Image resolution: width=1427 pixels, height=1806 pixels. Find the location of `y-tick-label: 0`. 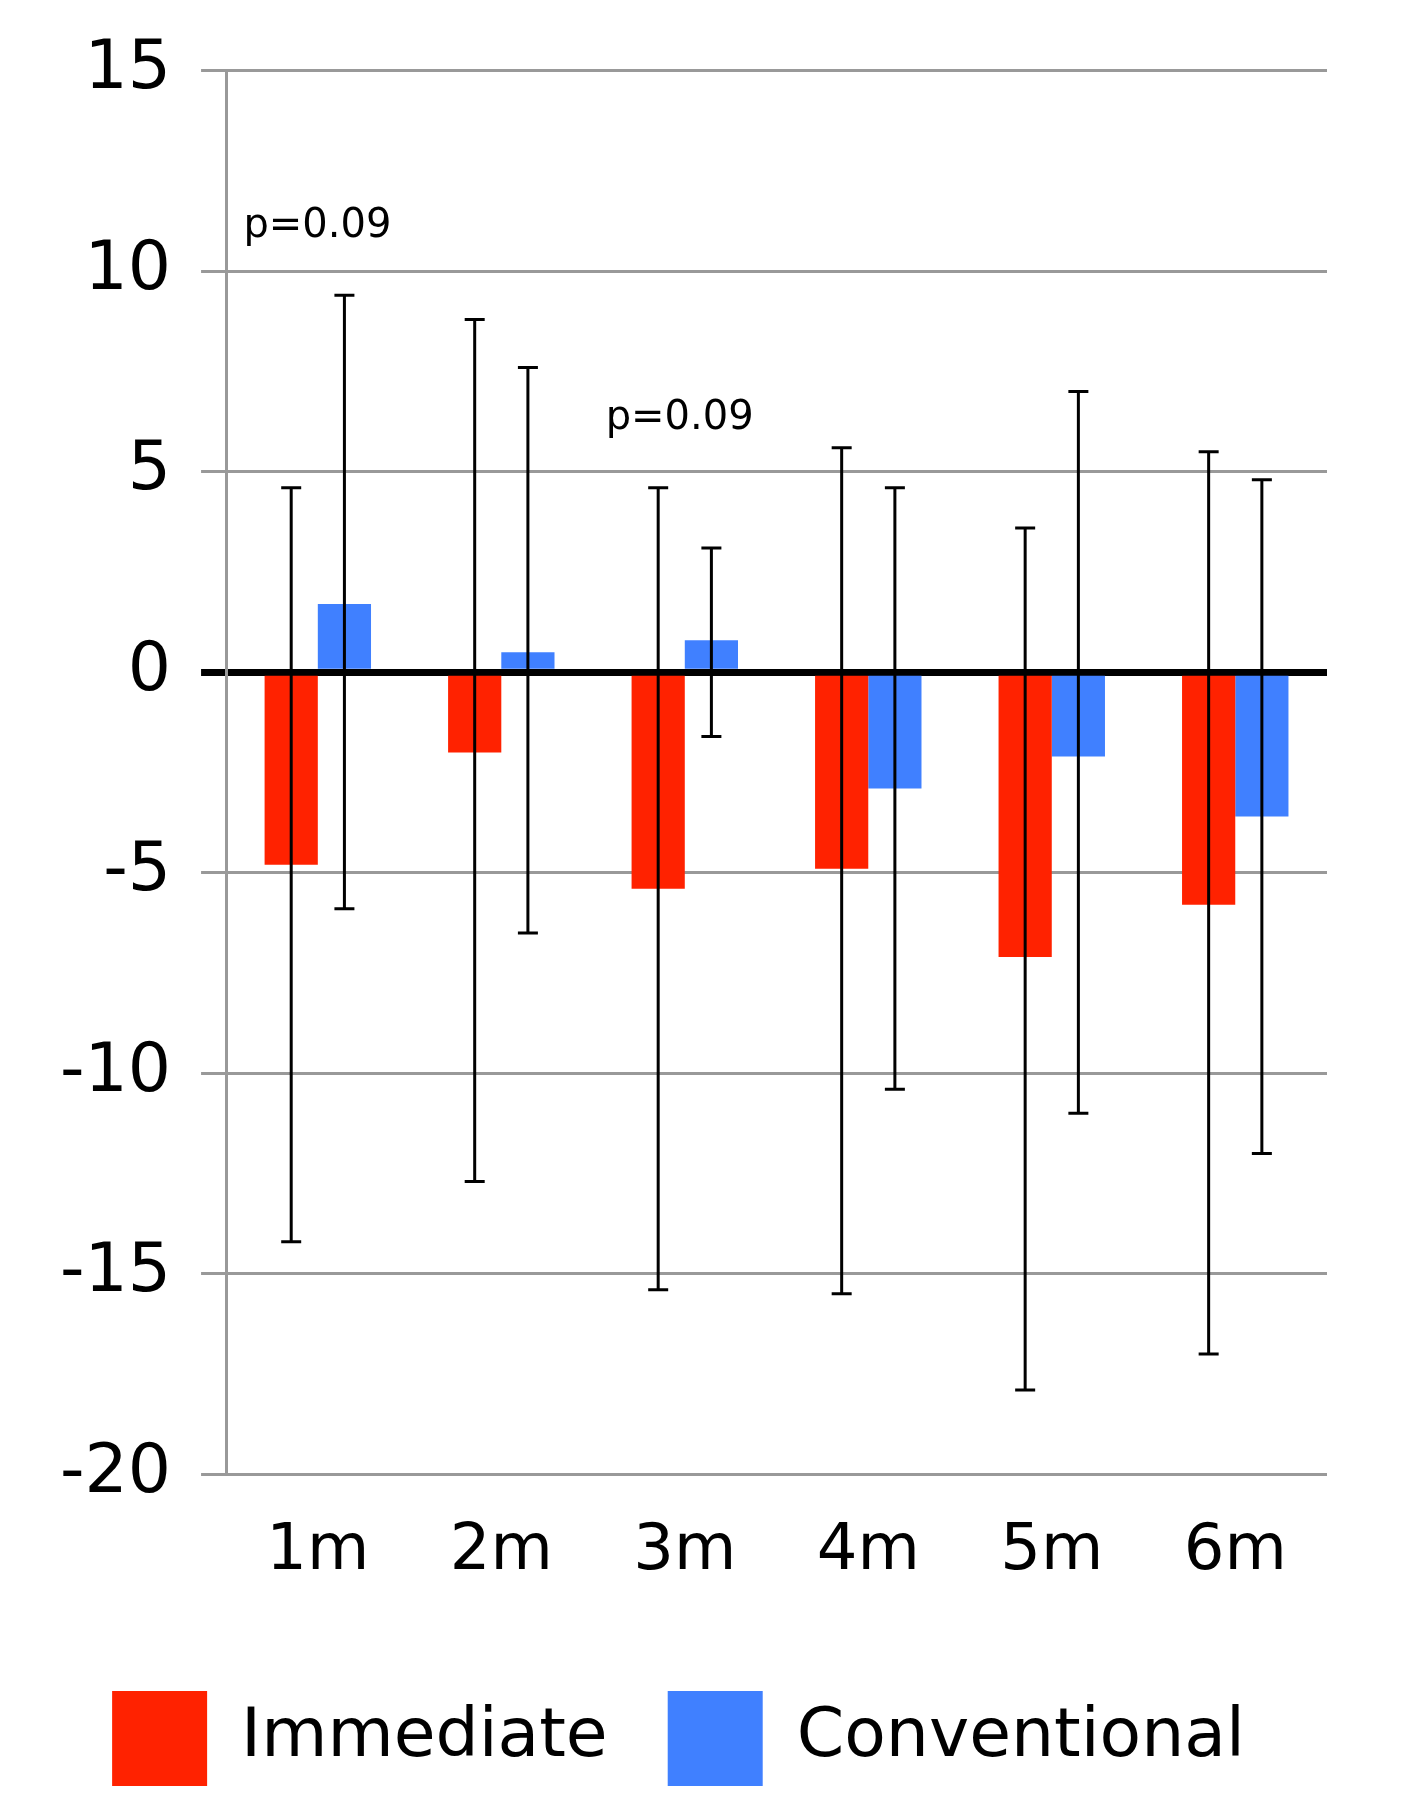

y-tick-label: 0 is located at coordinates (149, 666).